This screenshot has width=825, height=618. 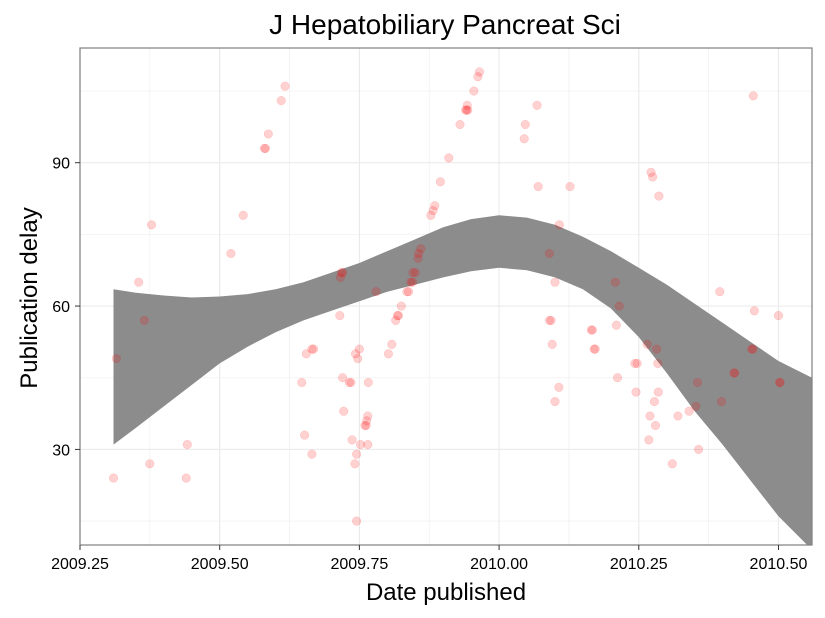 What do you see at coordinates (29, 297) in the screenshot?
I see `y-axis-title: Publication delay` at bounding box center [29, 297].